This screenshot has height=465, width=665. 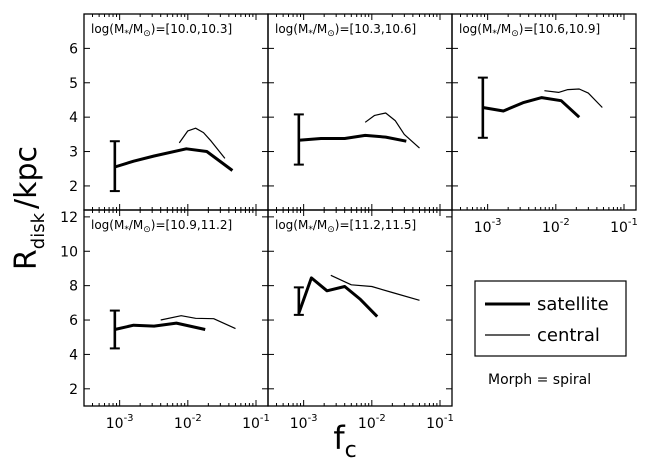 I want to click on legend-label-satellite: satellite, so click(x=573, y=304).